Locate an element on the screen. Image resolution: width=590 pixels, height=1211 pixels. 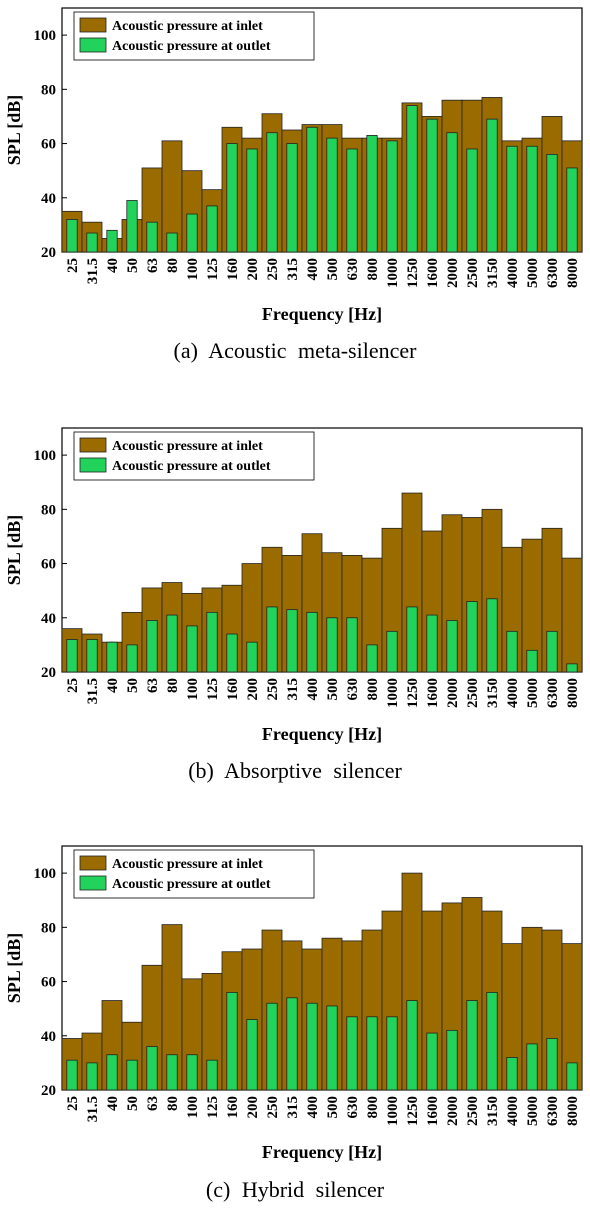
x-tick-label: 3150 is located at coordinates (493, 1111).